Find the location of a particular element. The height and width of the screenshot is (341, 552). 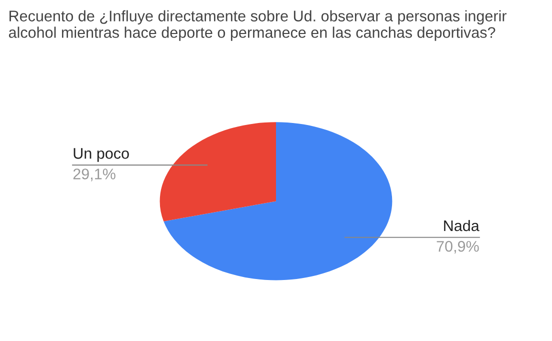

slice-label: Un poco is located at coordinates (101, 155).